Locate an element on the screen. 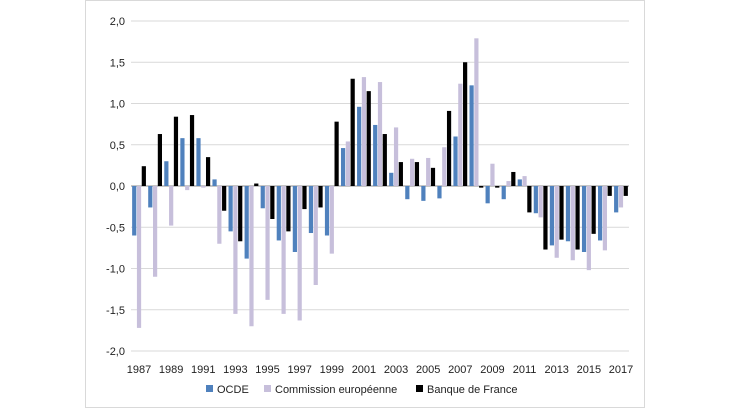  legend-label: OCDE is located at coordinates (233, 390).